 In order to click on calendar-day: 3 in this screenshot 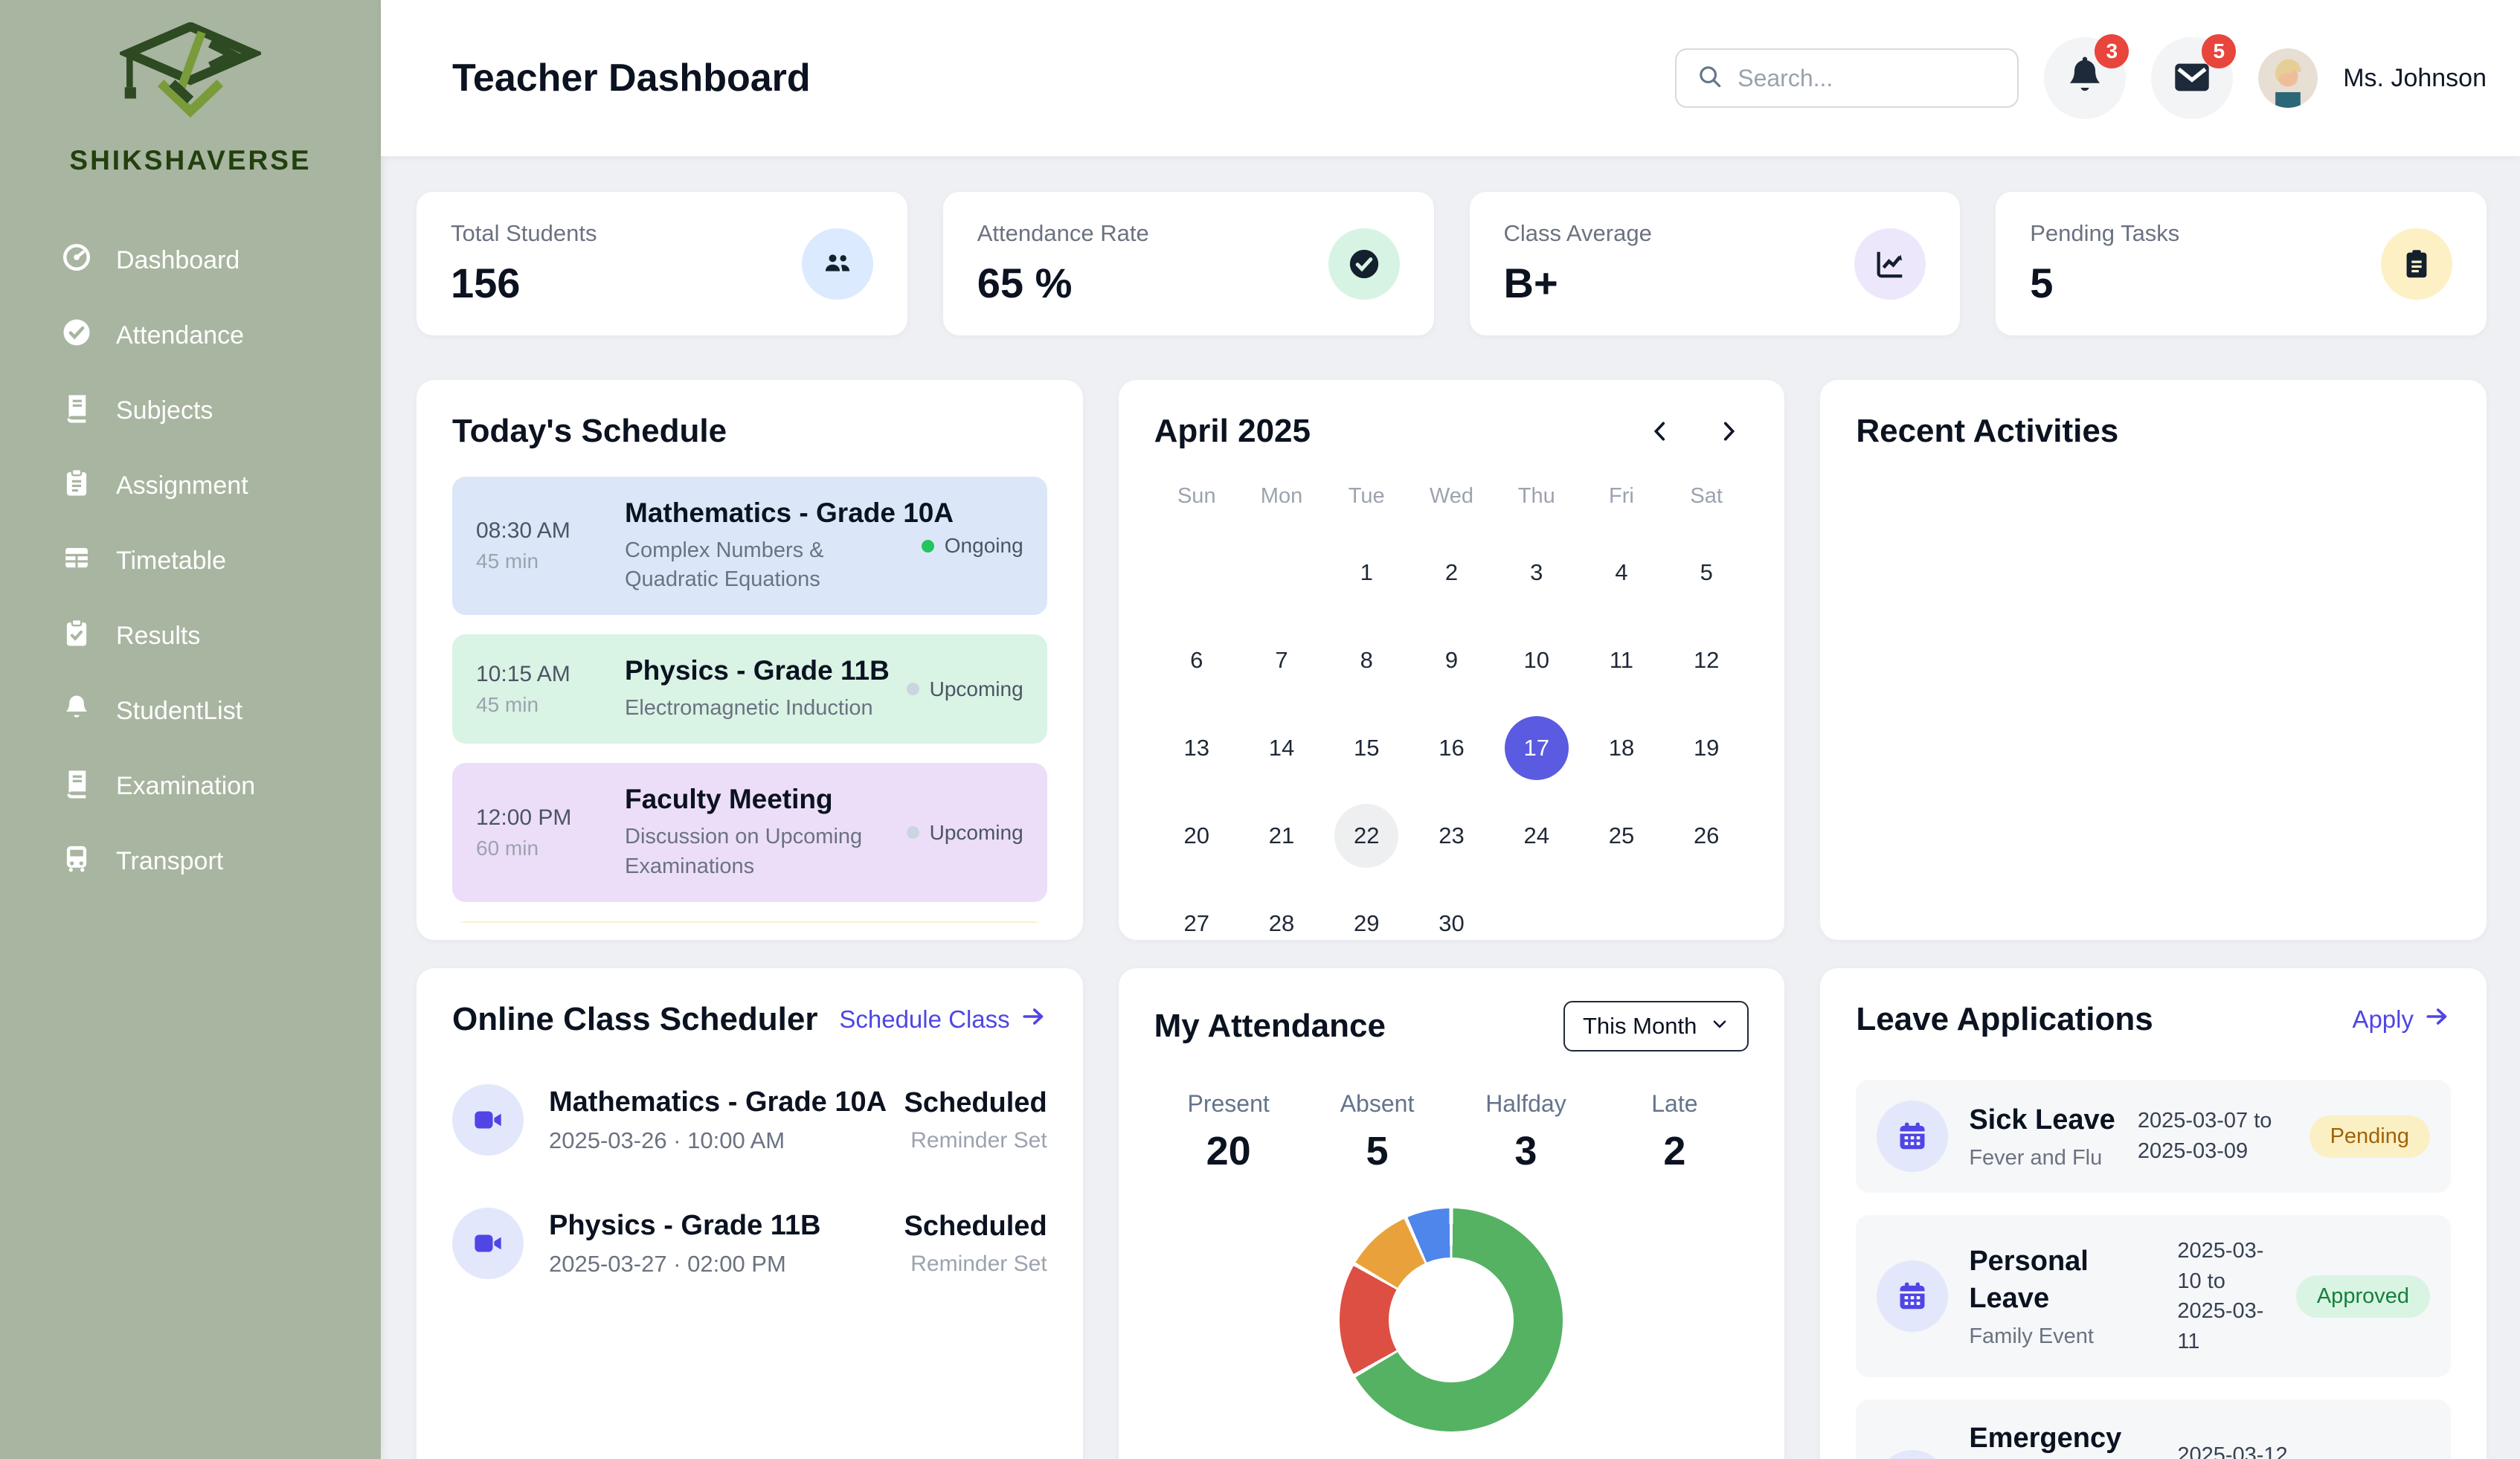, I will do `click(1536, 572)`.